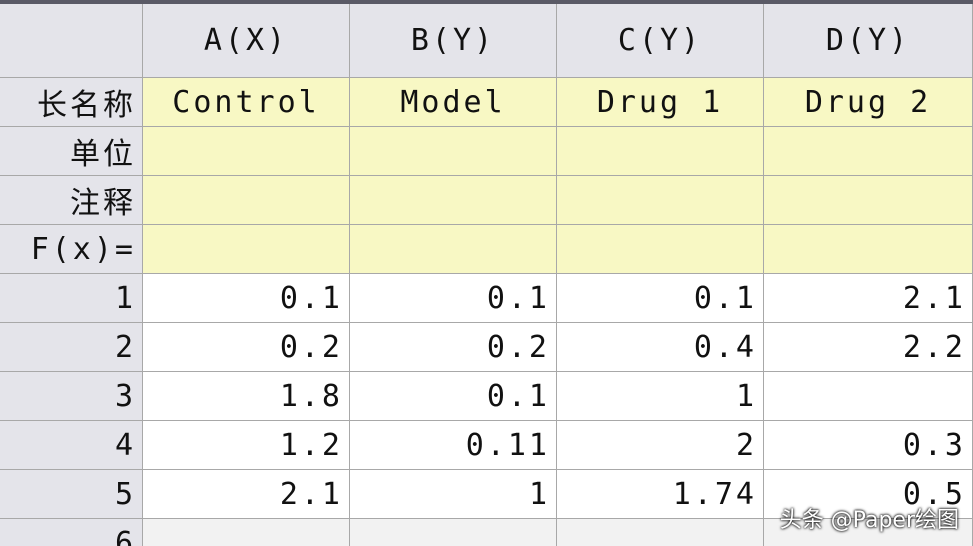 This screenshot has width=973, height=546. I want to click on row-label: 5, so click(71, 494).